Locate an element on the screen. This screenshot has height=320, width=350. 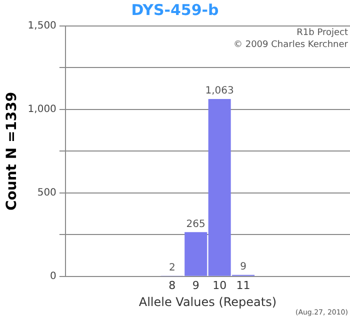
data-label: 265 is located at coordinates (196, 224).